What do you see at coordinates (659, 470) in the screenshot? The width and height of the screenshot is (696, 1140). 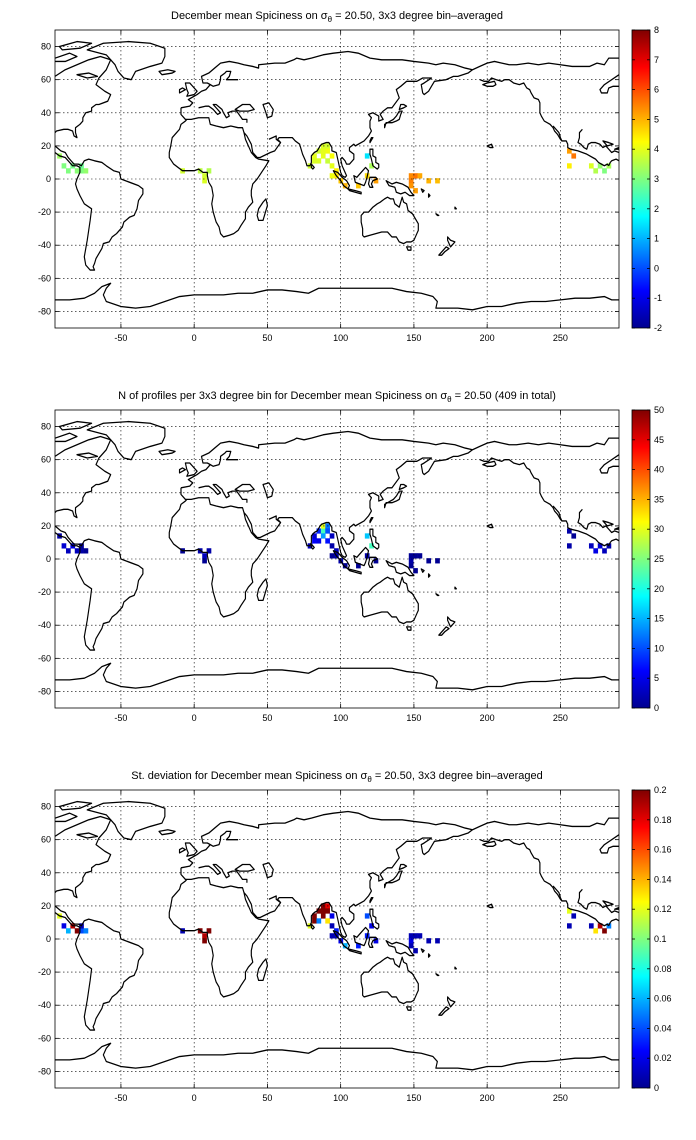 I see `colorbar-tick-label: 40` at bounding box center [659, 470].